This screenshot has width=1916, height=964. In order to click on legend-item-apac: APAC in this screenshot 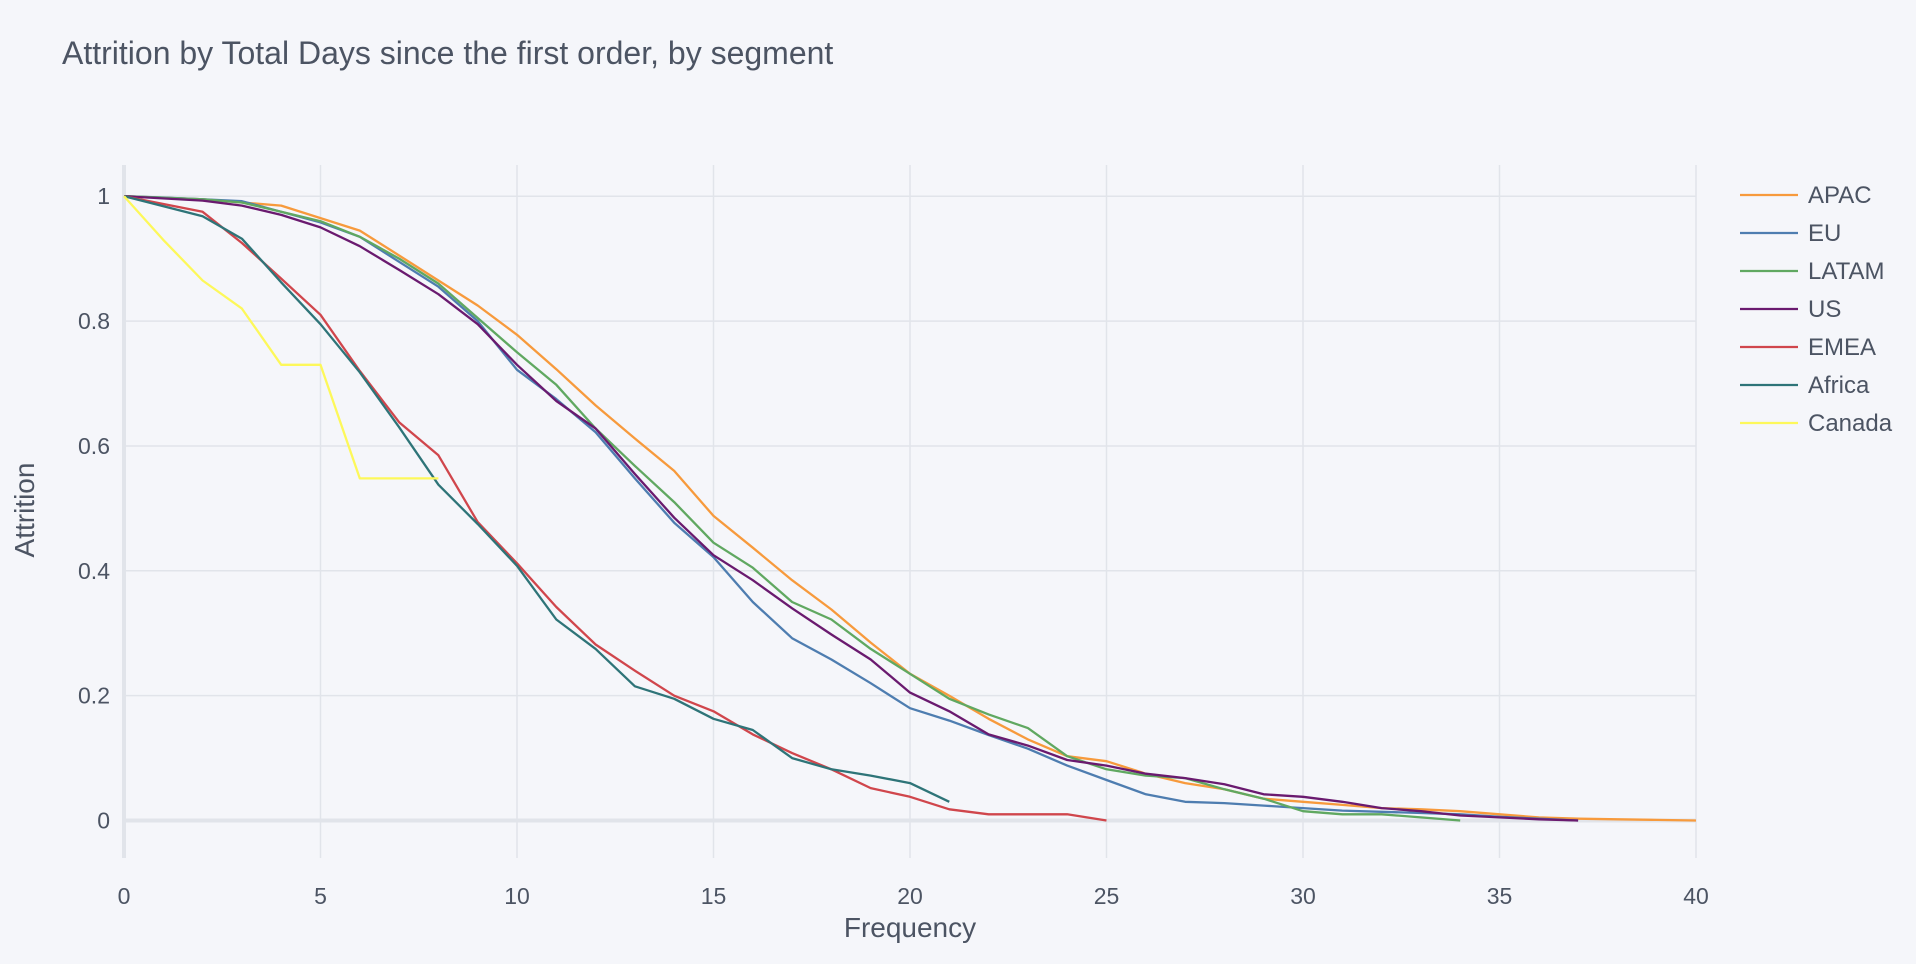, I will do `click(1806, 195)`.